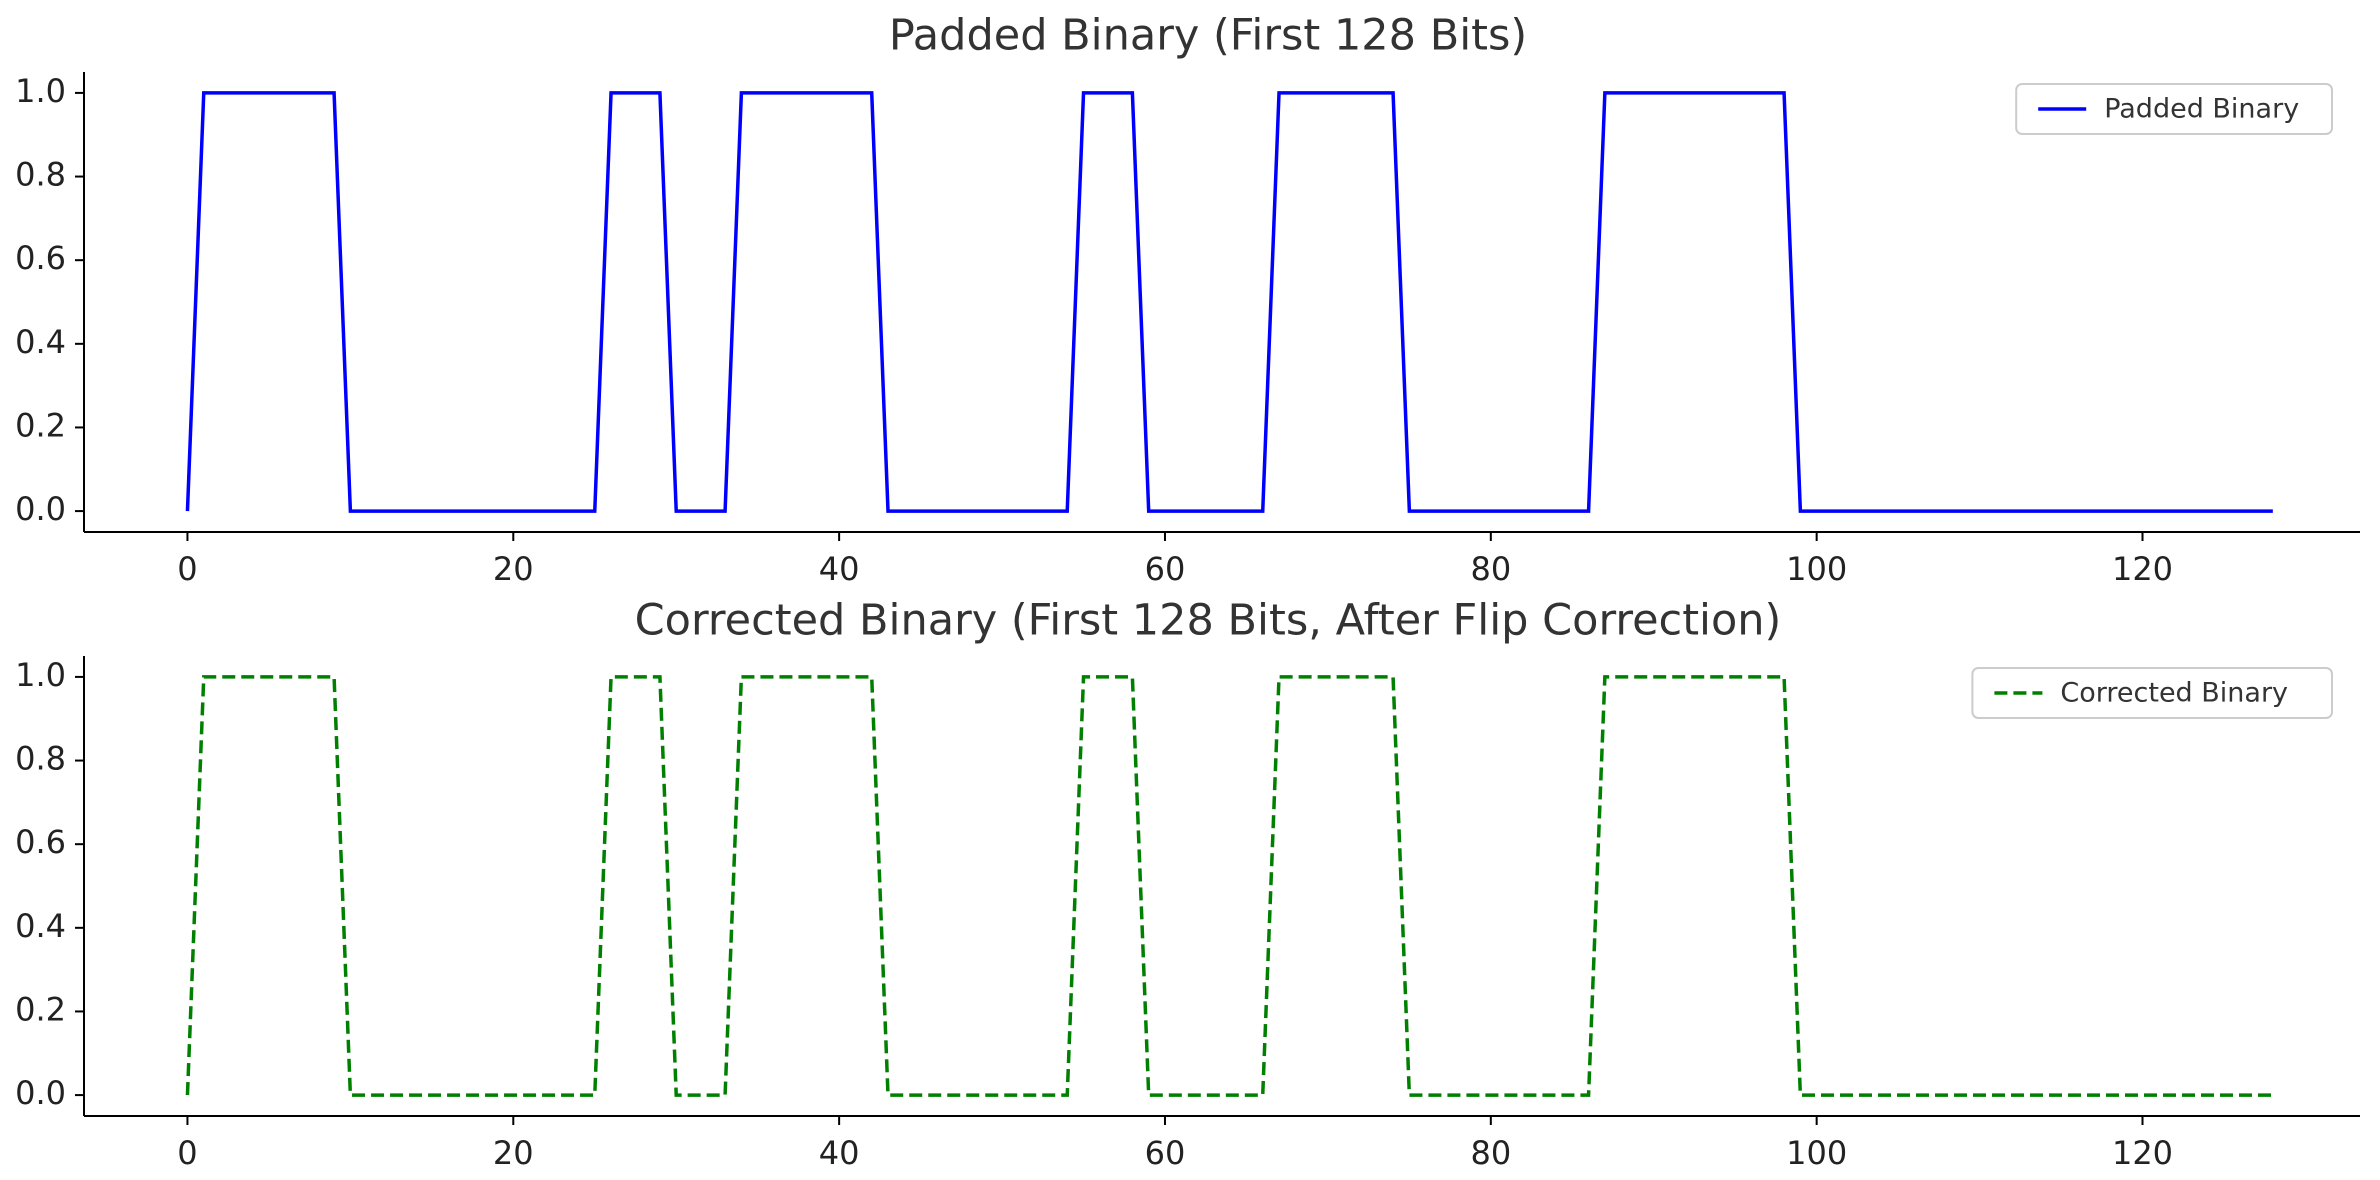 The width and height of the screenshot is (2380, 1180). What do you see at coordinates (2201, 109) in the screenshot?
I see `legend-label: Padded Binary` at bounding box center [2201, 109].